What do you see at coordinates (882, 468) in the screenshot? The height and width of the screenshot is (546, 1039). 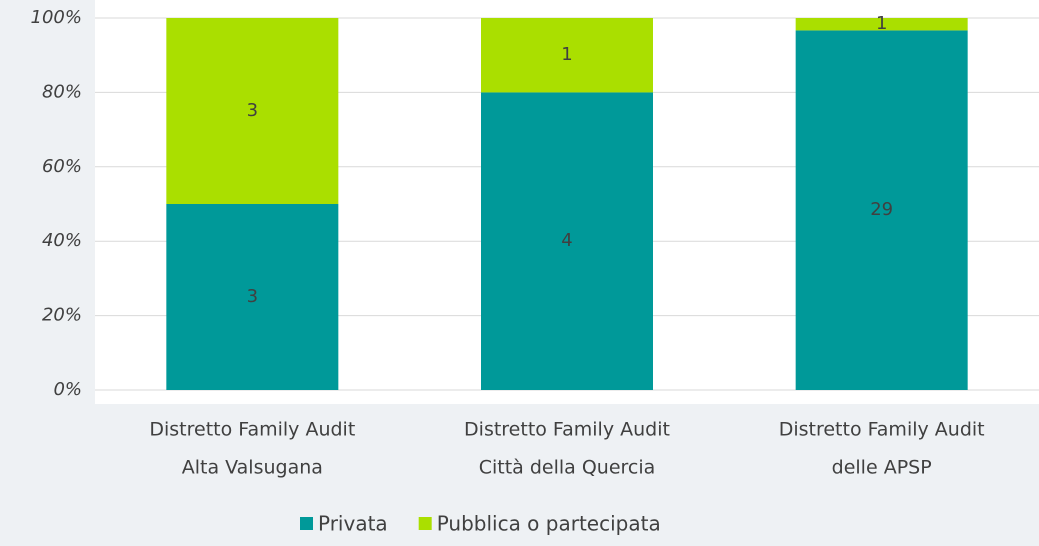 I see `x-tick-label: delle APSP` at bounding box center [882, 468].